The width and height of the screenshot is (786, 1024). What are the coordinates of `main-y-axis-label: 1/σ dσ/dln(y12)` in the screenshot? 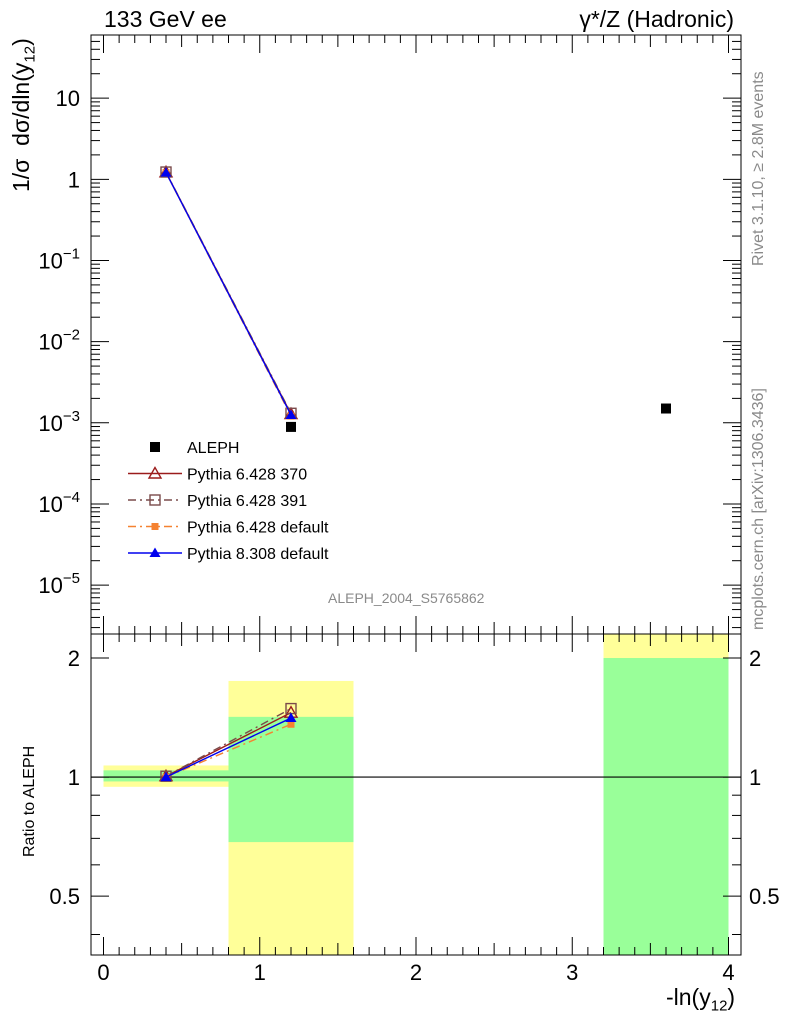 It's located at (23, 115).